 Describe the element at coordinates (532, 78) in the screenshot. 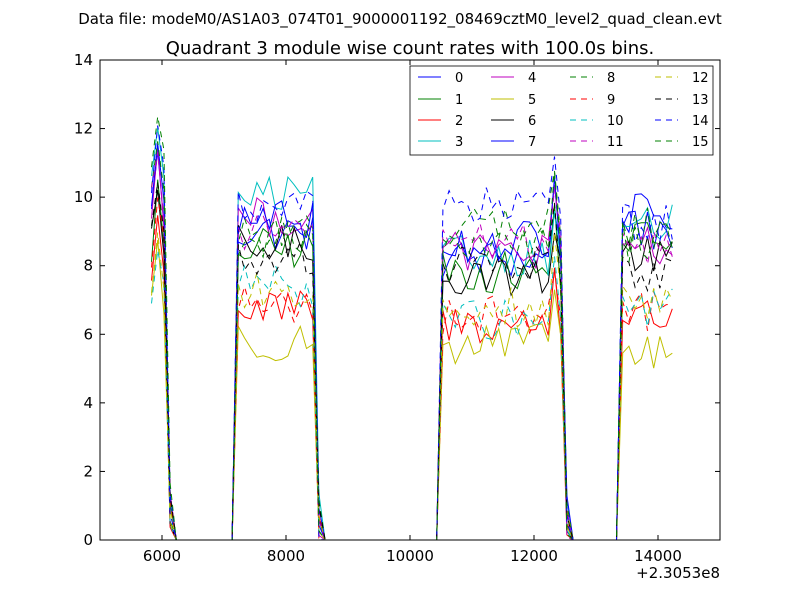

I see `legend-label-4: 4` at that location.